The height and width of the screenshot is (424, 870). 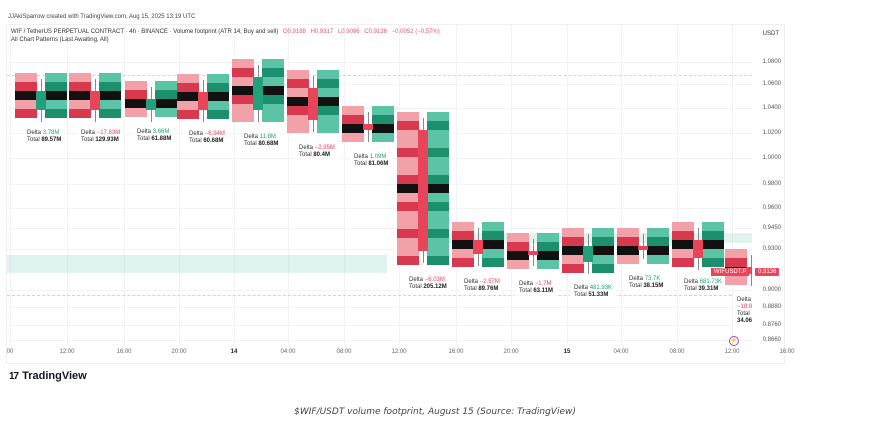 What do you see at coordinates (734, 341) in the screenshot?
I see `event-marker-icon: ⚡` at bounding box center [734, 341].